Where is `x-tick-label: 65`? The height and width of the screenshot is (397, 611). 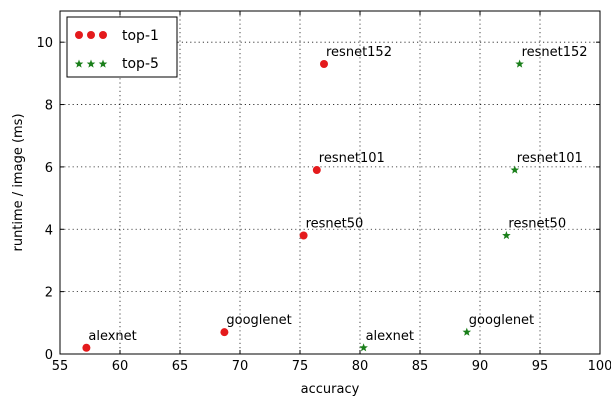
x-tick-label: 65 is located at coordinates (180, 366).